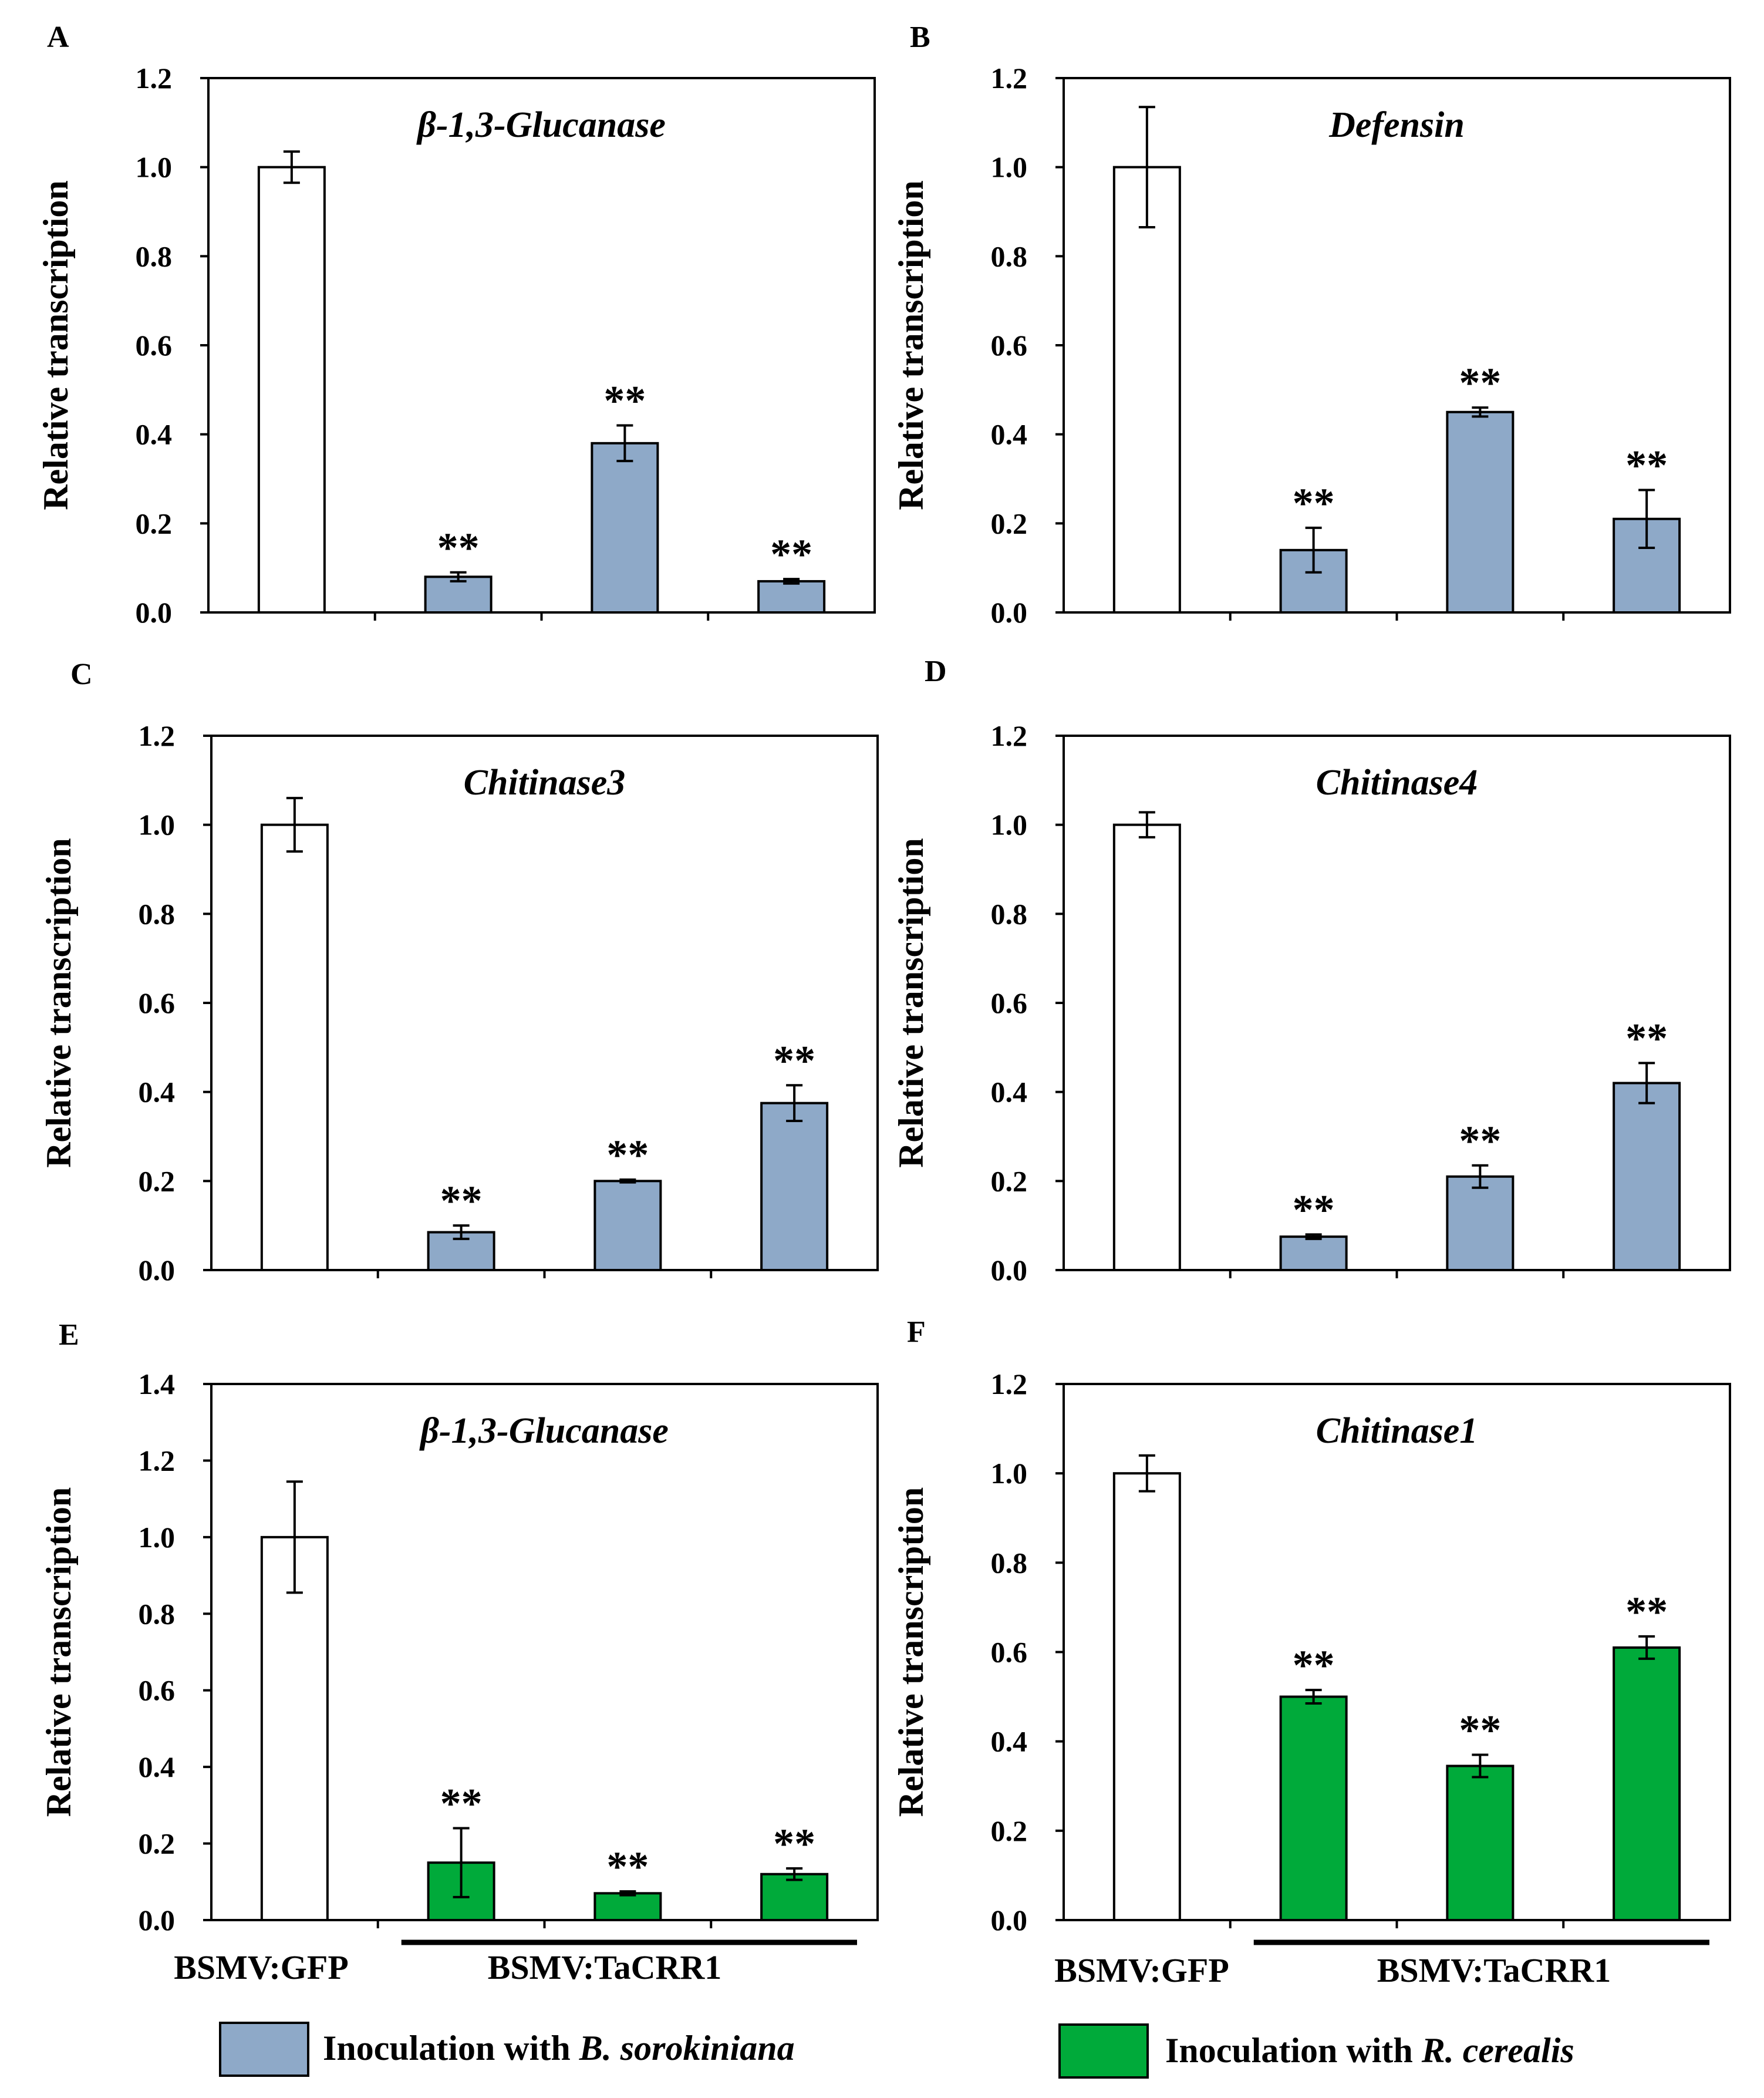 Image resolution: width=1764 pixels, height=2098 pixels. I want to click on y-axis-label-c: Relative transcription, so click(58, 1003).